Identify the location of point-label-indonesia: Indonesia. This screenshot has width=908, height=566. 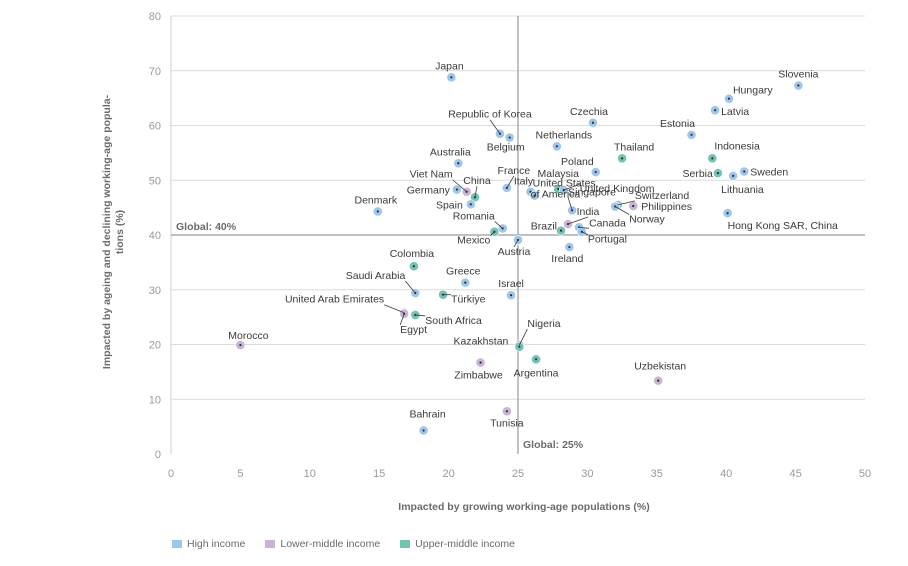
(737, 146).